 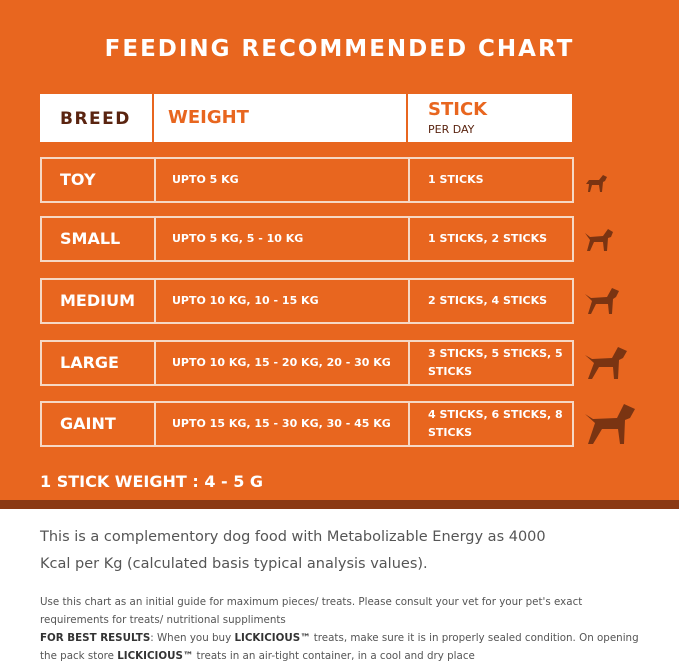 What do you see at coordinates (281, 423) in the screenshot?
I see `weight-cell: UPTO 15 KG, 15 - 30 KG, 30 - 45 KG` at bounding box center [281, 423].